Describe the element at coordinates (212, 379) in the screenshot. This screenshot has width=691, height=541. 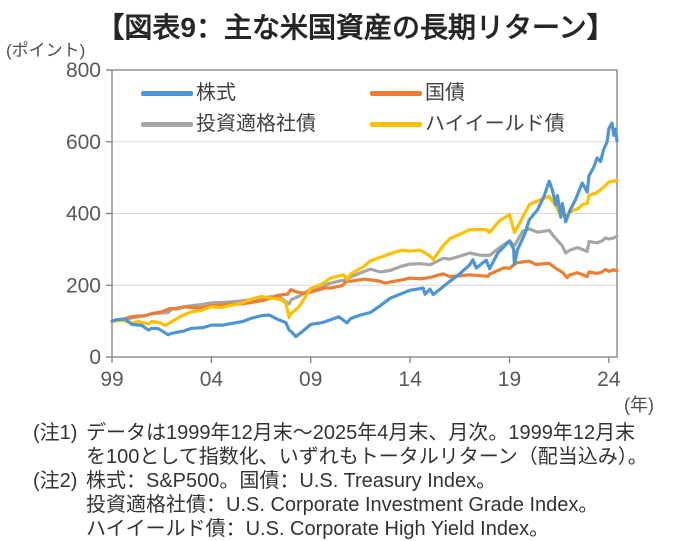
I see `x-tick-label: 04` at that location.